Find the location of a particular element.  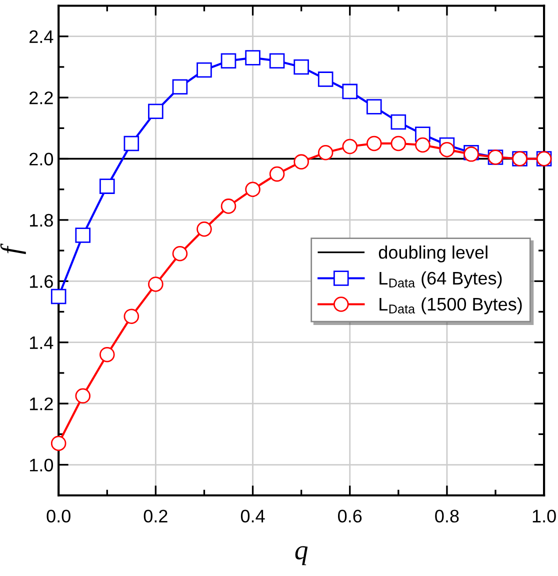

legend-label: L$_{Data}$ (1500 Bytes) is located at coordinates (451, 305).